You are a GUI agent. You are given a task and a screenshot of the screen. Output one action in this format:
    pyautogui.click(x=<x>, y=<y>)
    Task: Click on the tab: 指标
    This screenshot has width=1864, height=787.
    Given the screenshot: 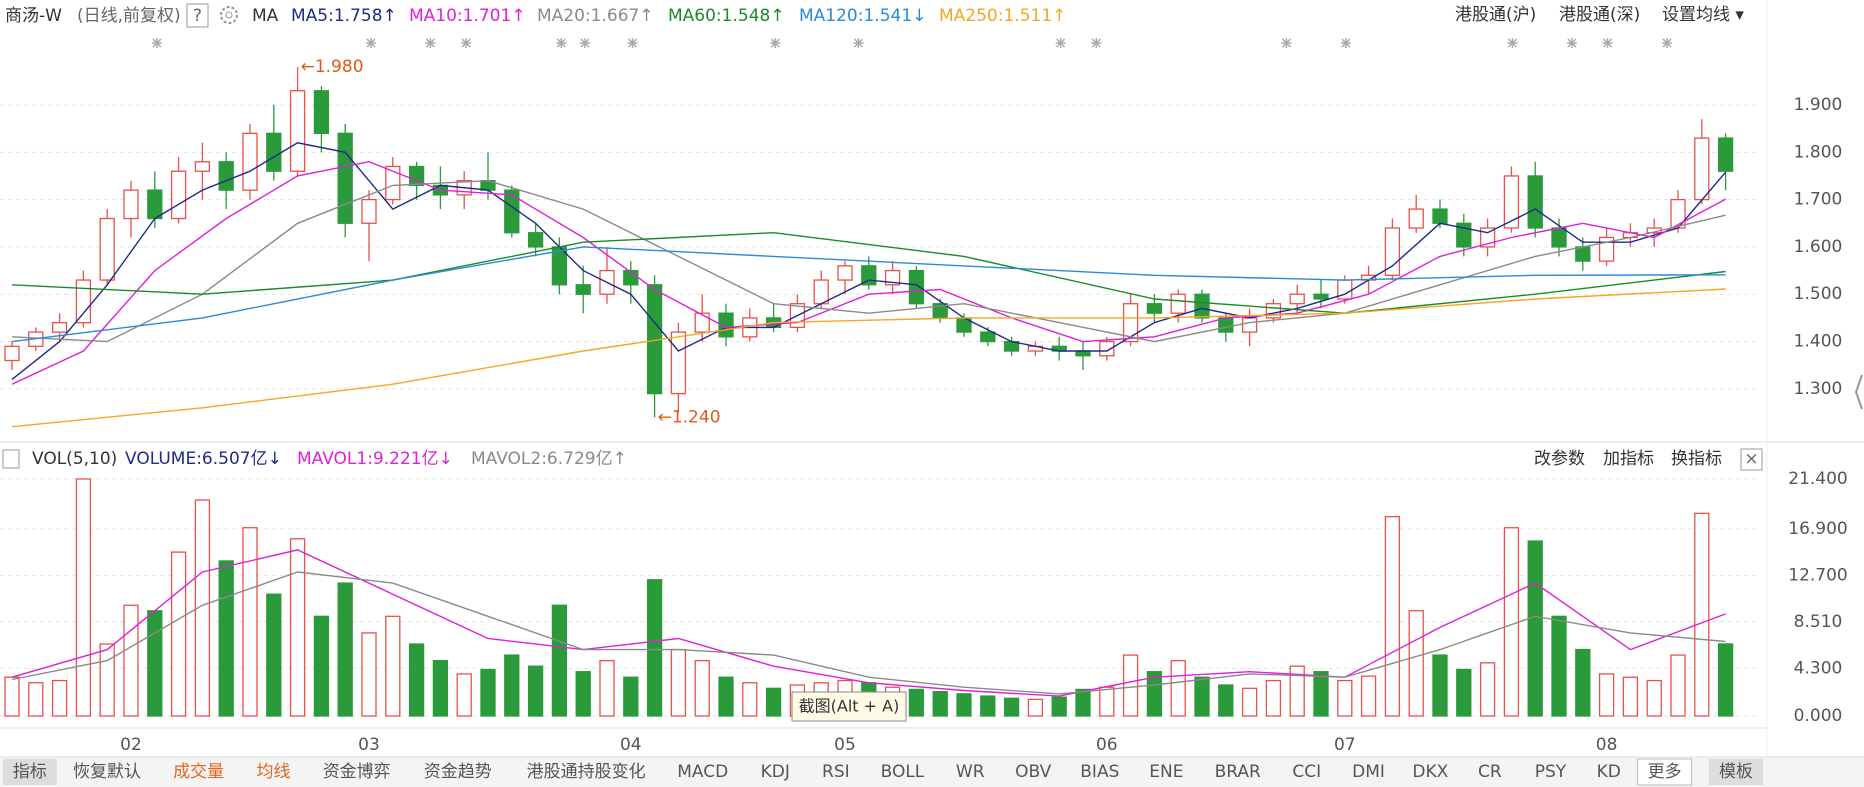 What is the action you would take?
    pyautogui.click(x=30, y=772)
    